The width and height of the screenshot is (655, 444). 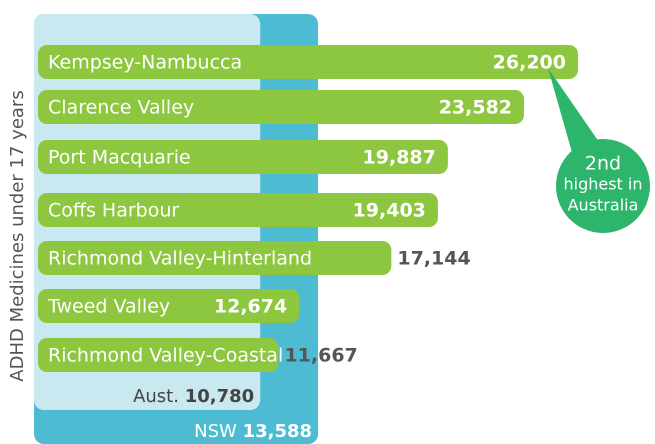 What do you see at coordinates (529, 63) in the screenshot?
I see `value-label: 26,200` at bounding box center [529, 63].